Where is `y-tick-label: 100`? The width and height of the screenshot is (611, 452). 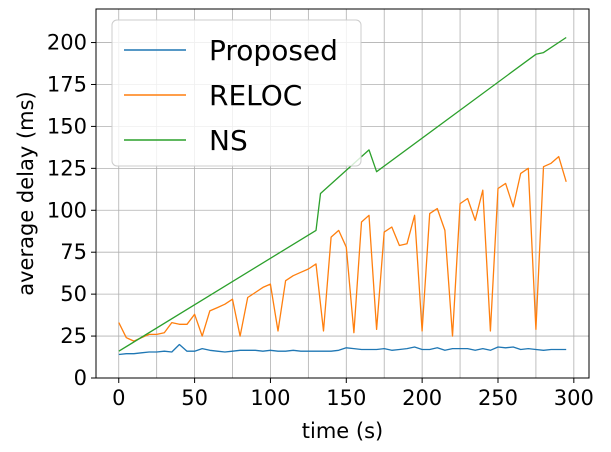
y-tick-label: 100 is located at coordinates (67, 210).